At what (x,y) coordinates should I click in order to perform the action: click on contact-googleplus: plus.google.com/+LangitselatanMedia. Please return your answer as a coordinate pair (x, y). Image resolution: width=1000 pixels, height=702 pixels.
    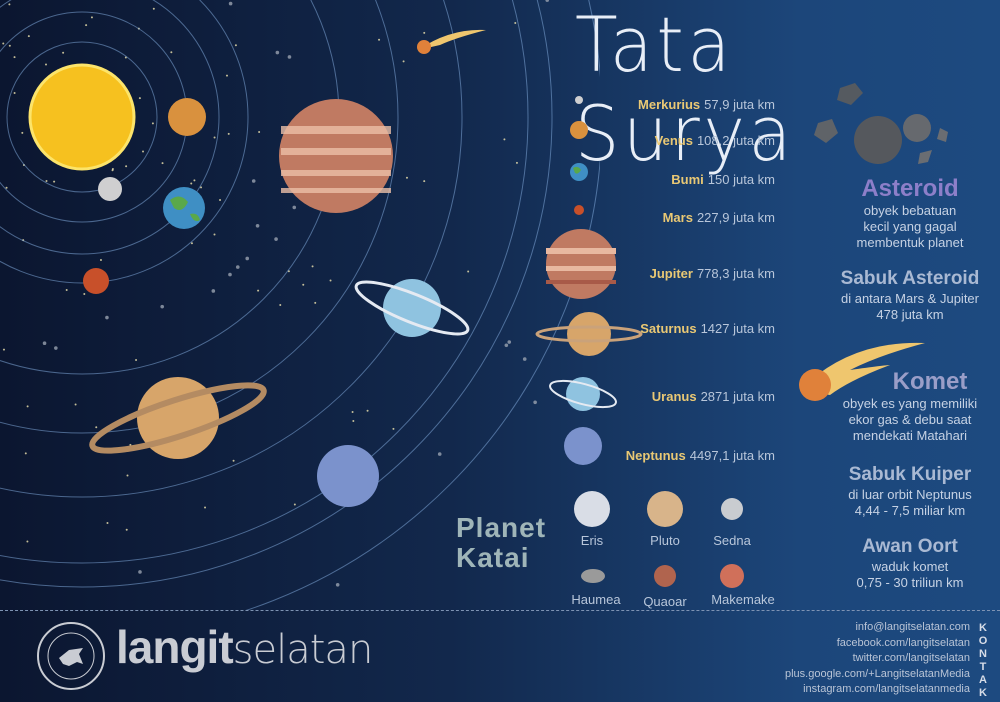
    Looking at the image, I should click on (877, 673).